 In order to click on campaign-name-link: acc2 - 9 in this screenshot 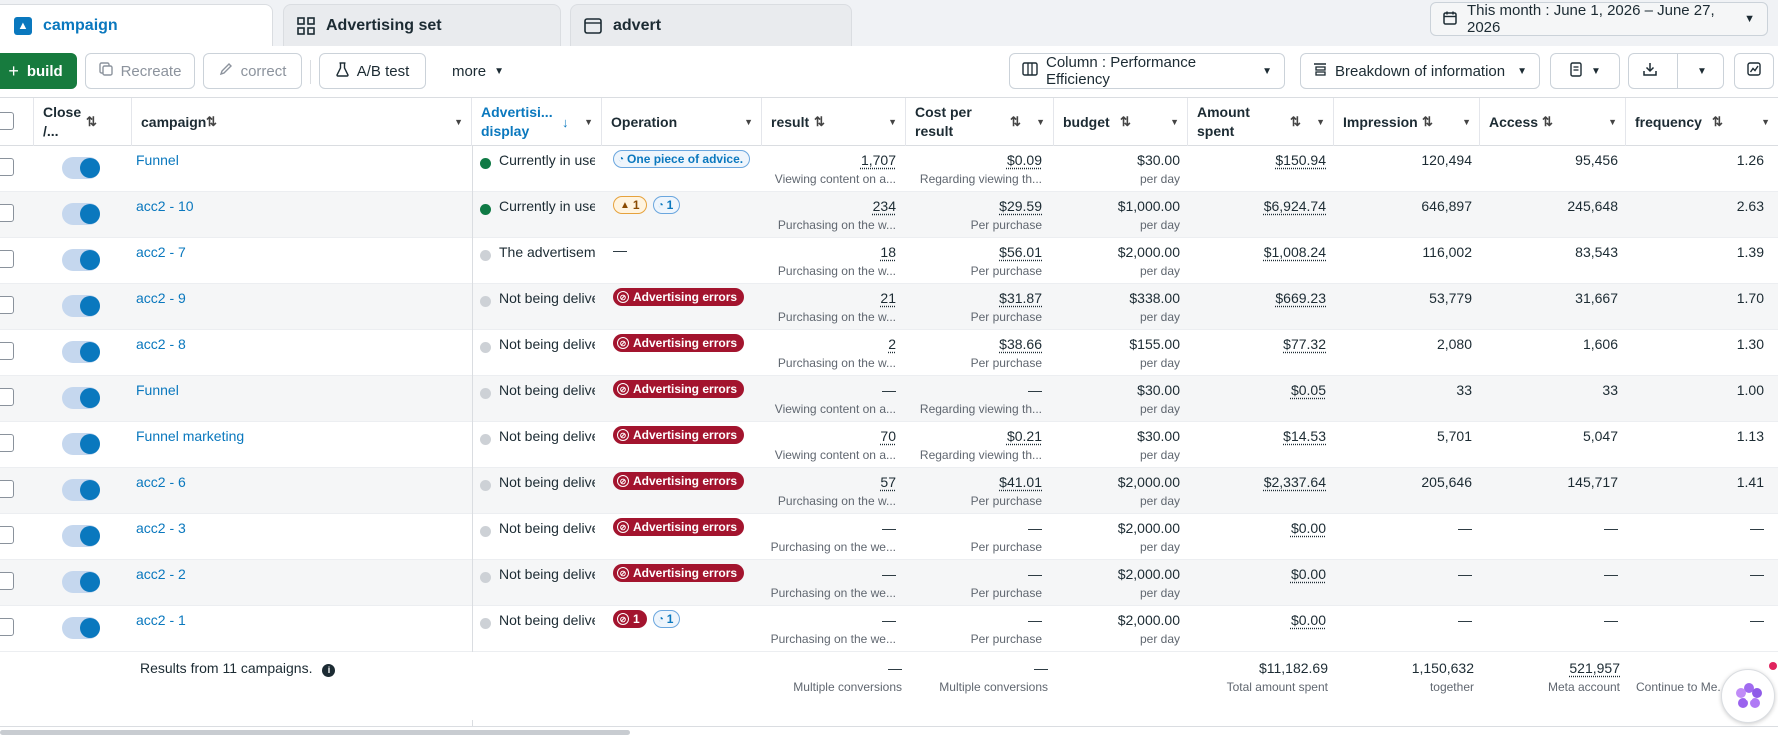, I will do `click(161, 298)`.